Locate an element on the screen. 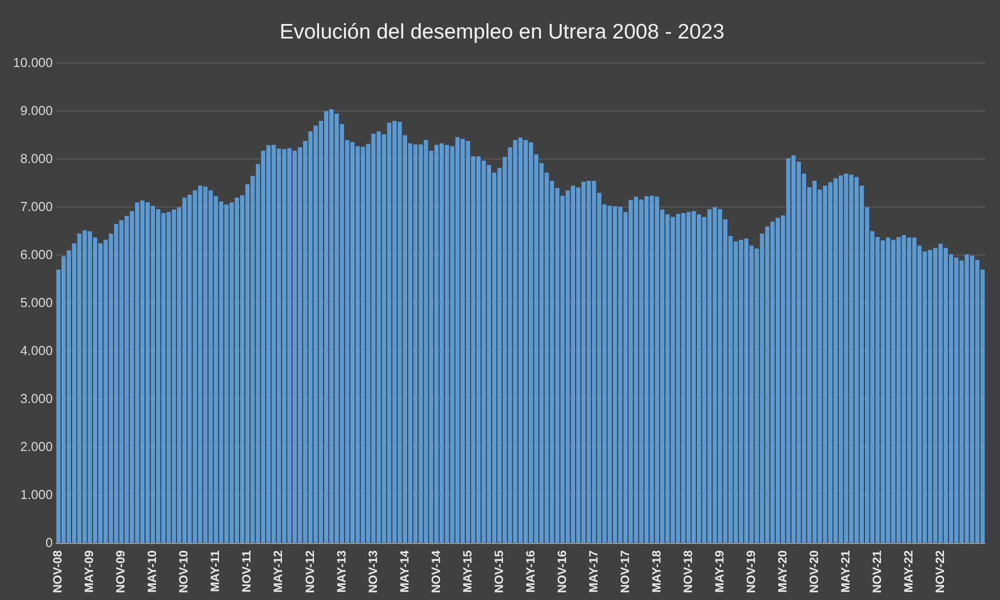 The height and width of the screenshot is (600, 1000). x-tick-label: NOV-21 is located at coordinates (877, 571).